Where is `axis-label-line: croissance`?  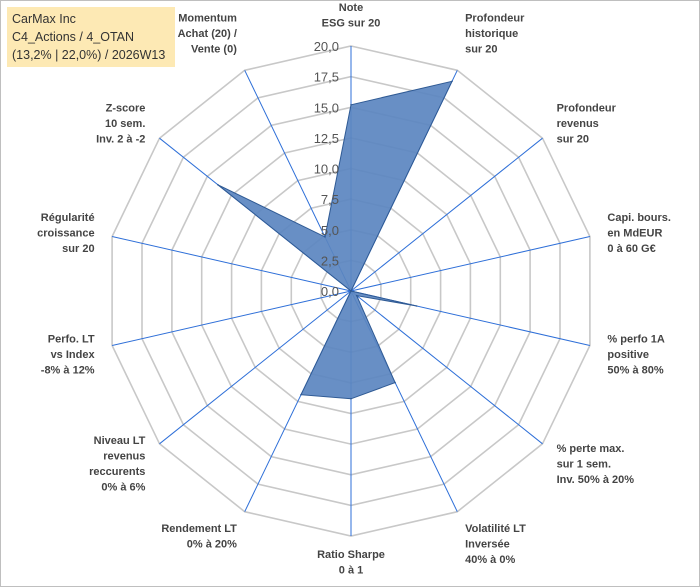 axis-label-line: croissance is located at coordinates (65, 234).